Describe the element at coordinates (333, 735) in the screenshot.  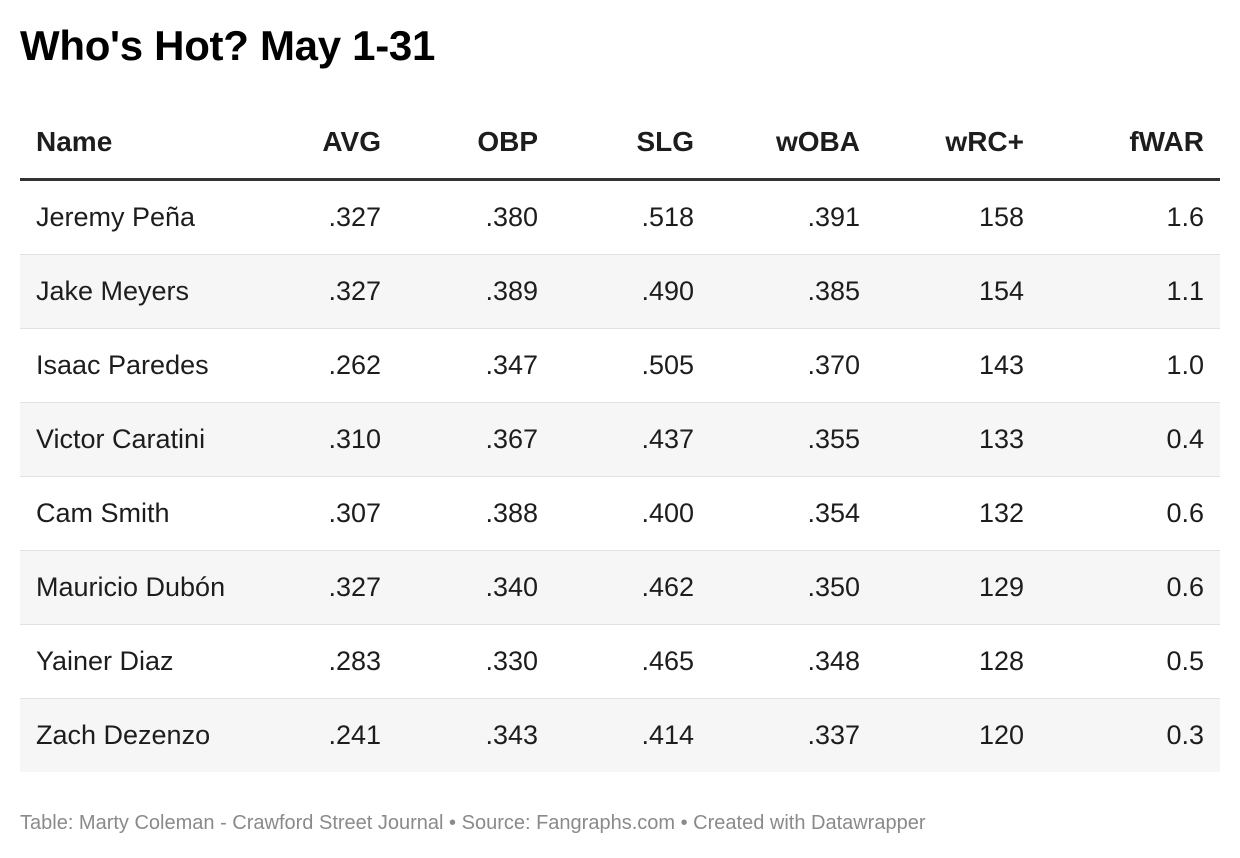
I see `stat-cell-avg: .241` at that location.